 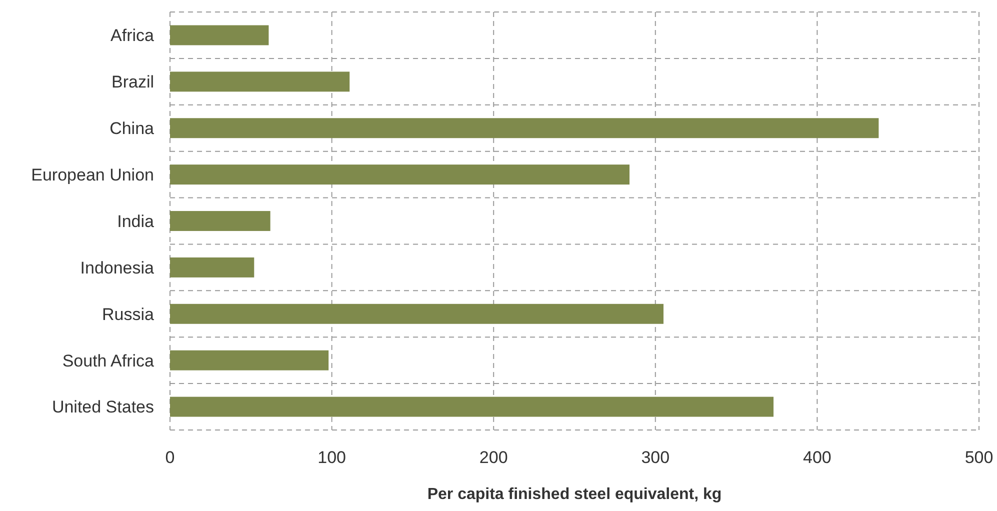 What do you see at coordinates (170, 457) in the screenshot?
I see `x-tick-label: 0` at bounding box center [170, 457].